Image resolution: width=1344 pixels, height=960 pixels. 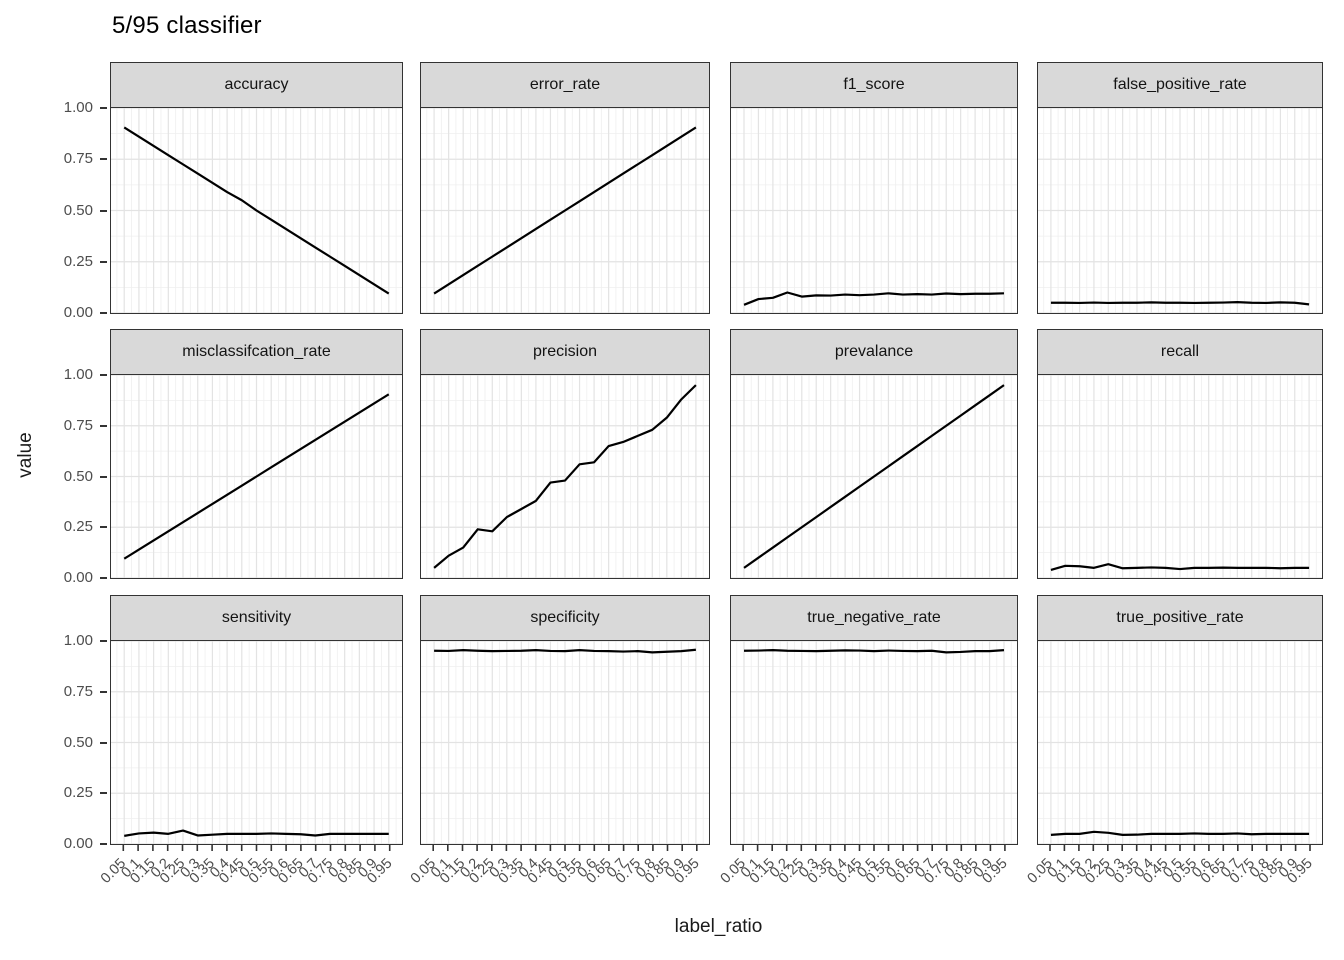 I want to click on facet-prevalance: prevalance, so click(x=874, y=454).